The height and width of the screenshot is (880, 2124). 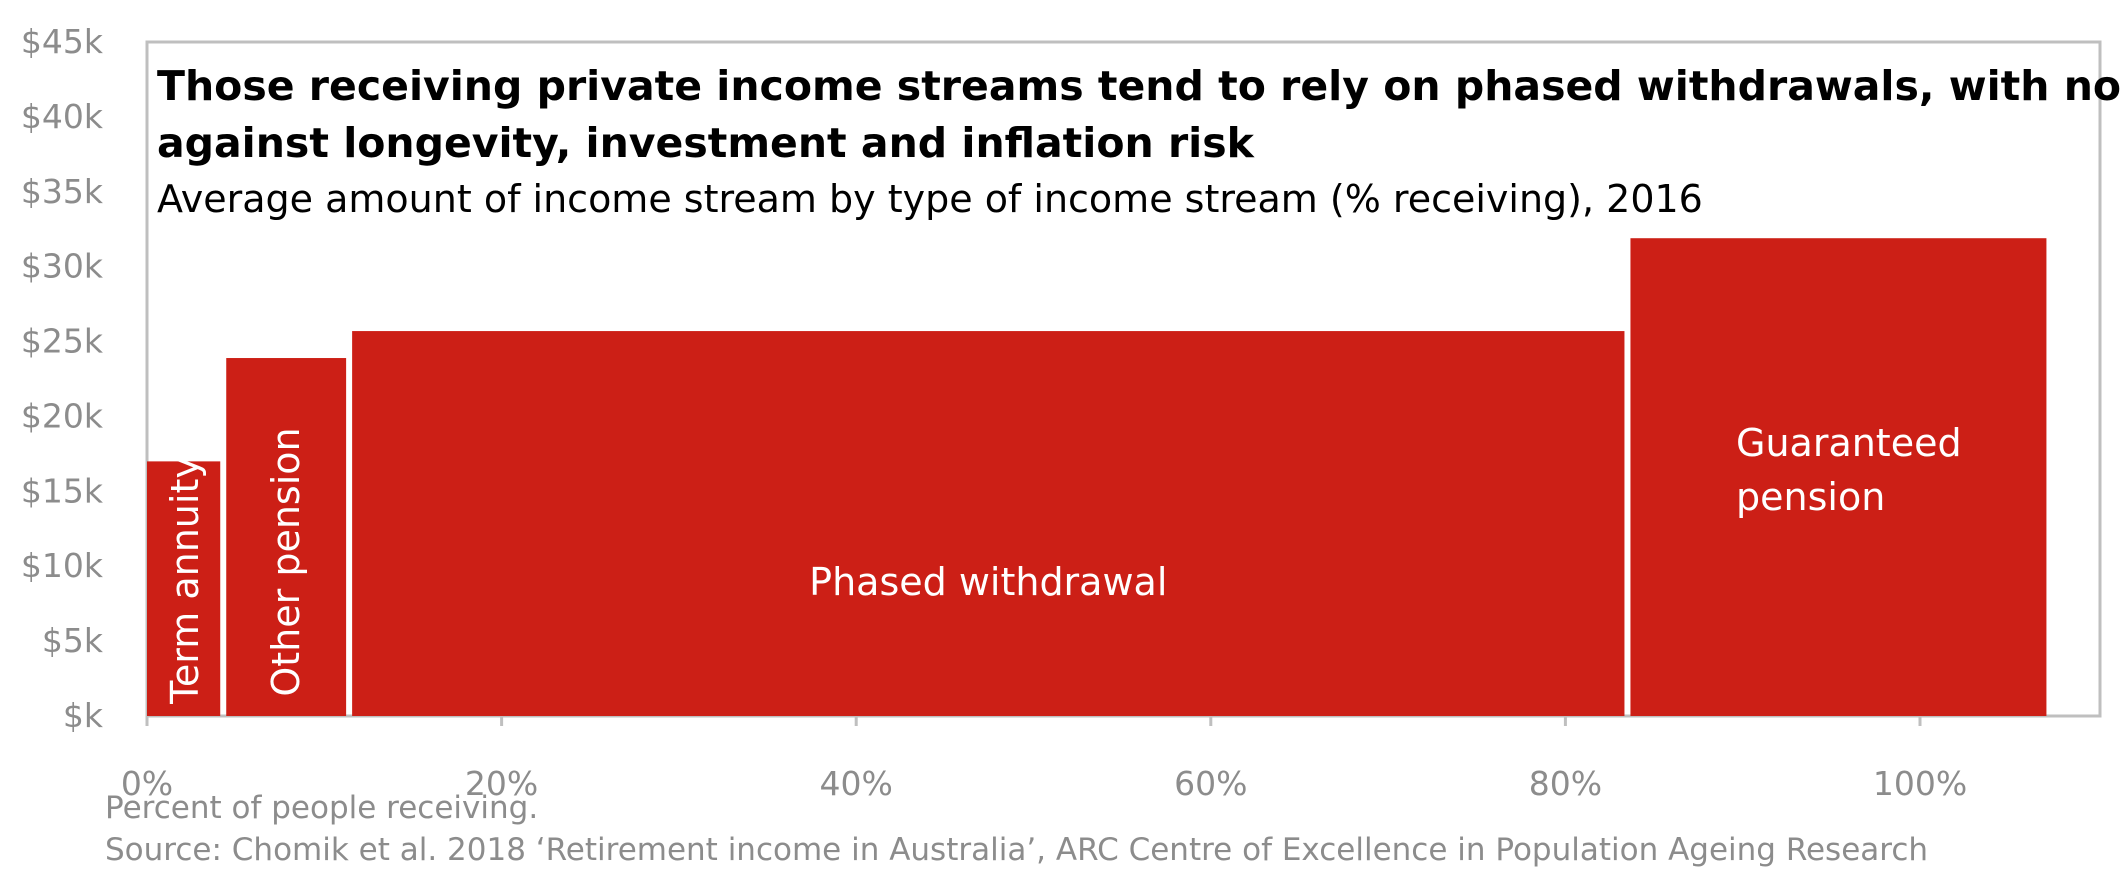 I want to click on x-tick-label: 60%, so click(x=1210, y=783).